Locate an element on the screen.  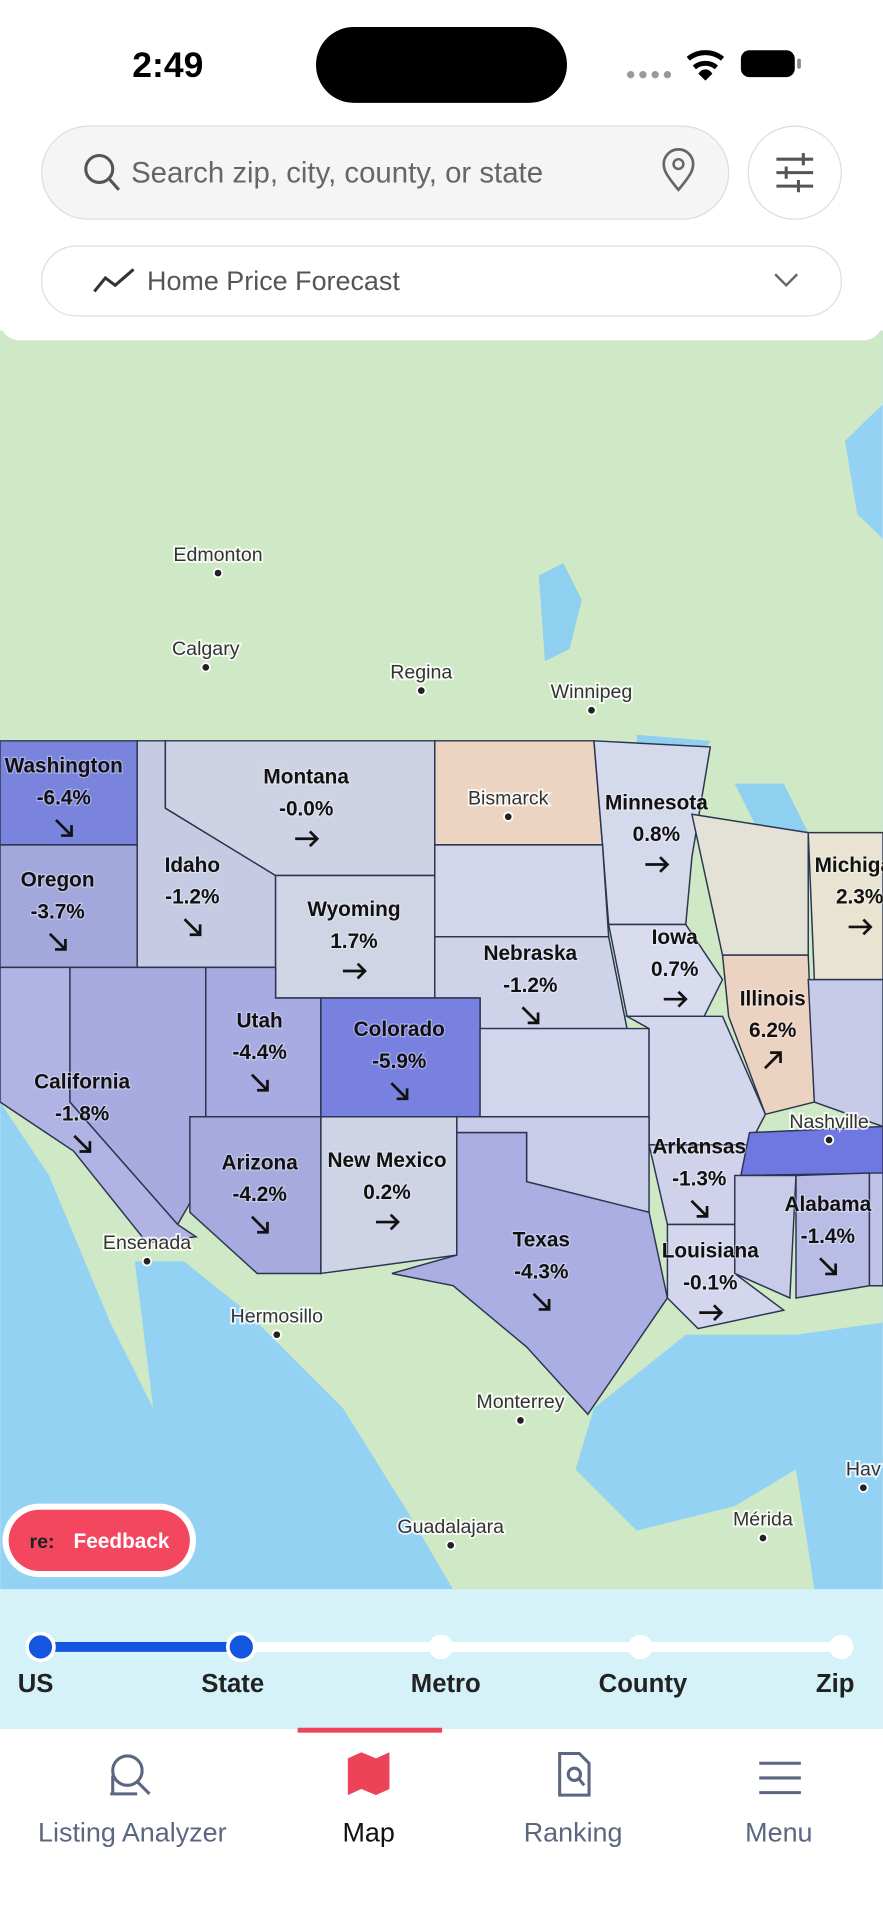
state-name: Arizona is located at coordinates (260, 1162).